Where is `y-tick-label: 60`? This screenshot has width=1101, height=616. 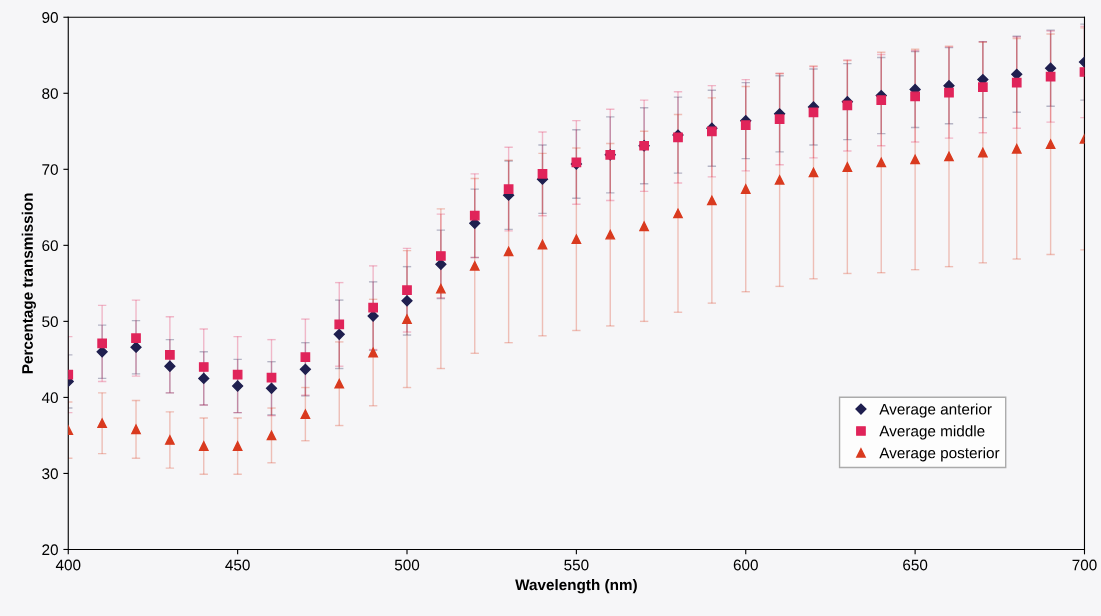 y-tick-label: 60 is located at coordinates (50, 246).